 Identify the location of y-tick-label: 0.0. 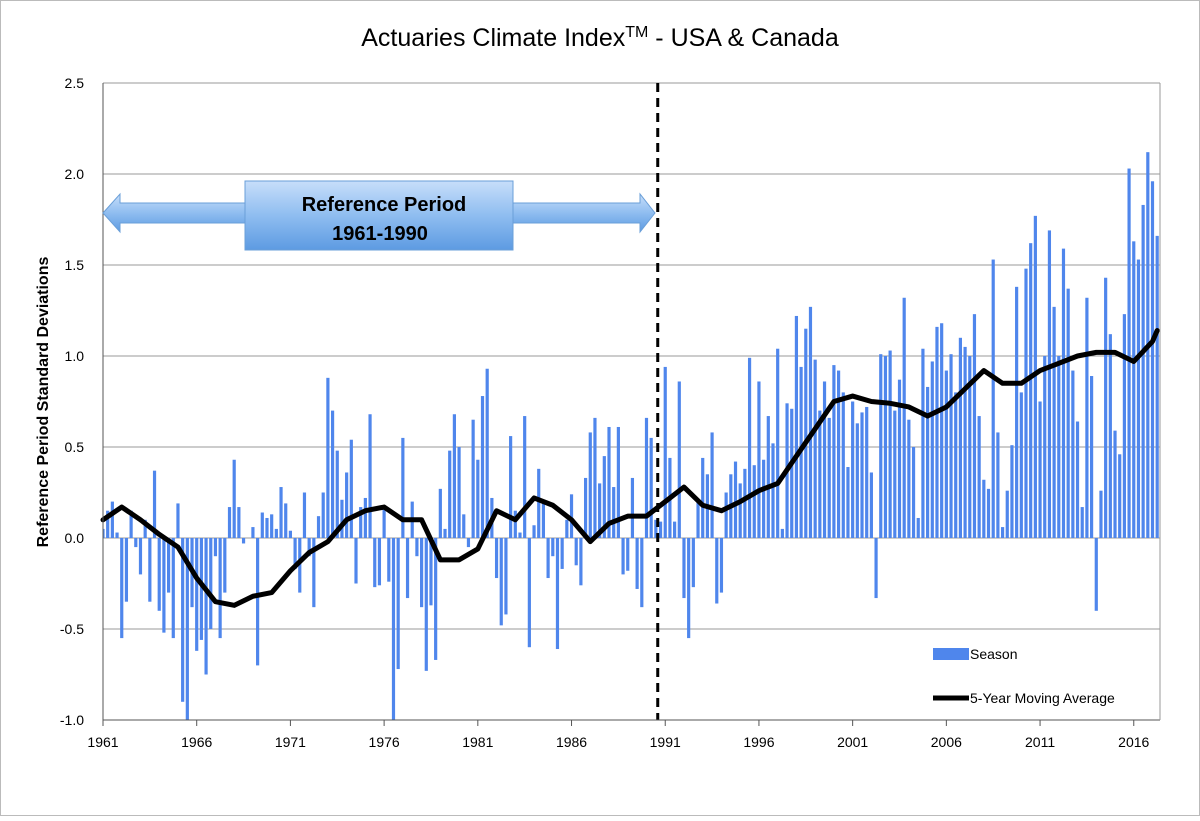
(75, 538).